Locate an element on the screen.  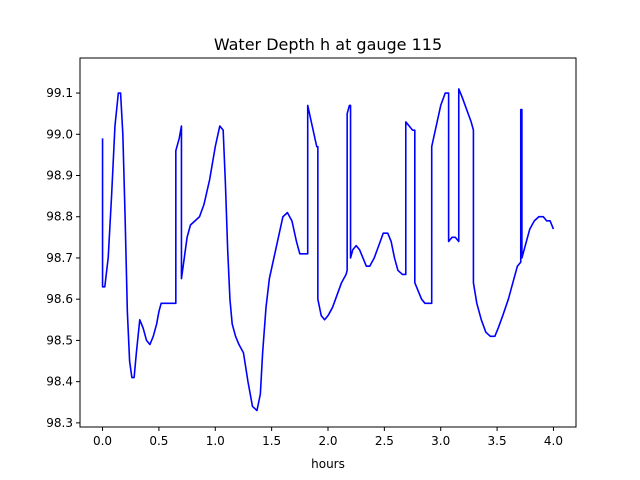
x-tick-label: 3.5 is located at coordinates (497, 441).